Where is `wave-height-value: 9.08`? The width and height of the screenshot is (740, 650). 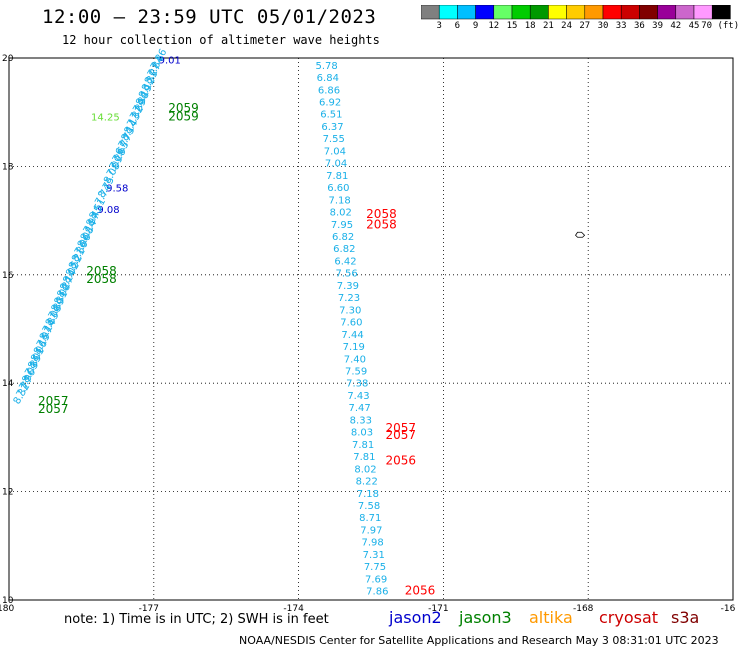 wave-height-value: 9.08 is located at coordinates (108, 210).